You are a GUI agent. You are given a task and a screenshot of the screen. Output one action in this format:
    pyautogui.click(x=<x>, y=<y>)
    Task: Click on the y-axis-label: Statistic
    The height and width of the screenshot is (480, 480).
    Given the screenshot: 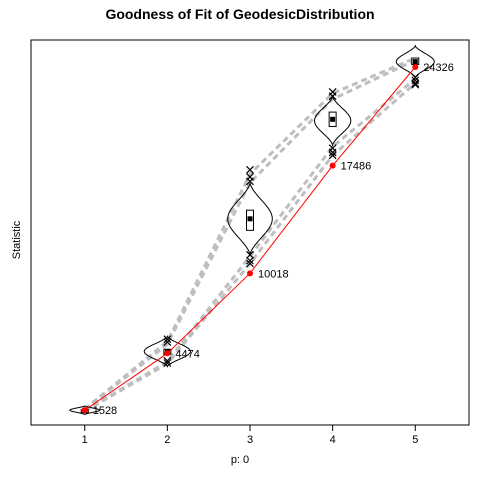 What is the action you would take?
    pyautogui.click(x=17, y=239)
    